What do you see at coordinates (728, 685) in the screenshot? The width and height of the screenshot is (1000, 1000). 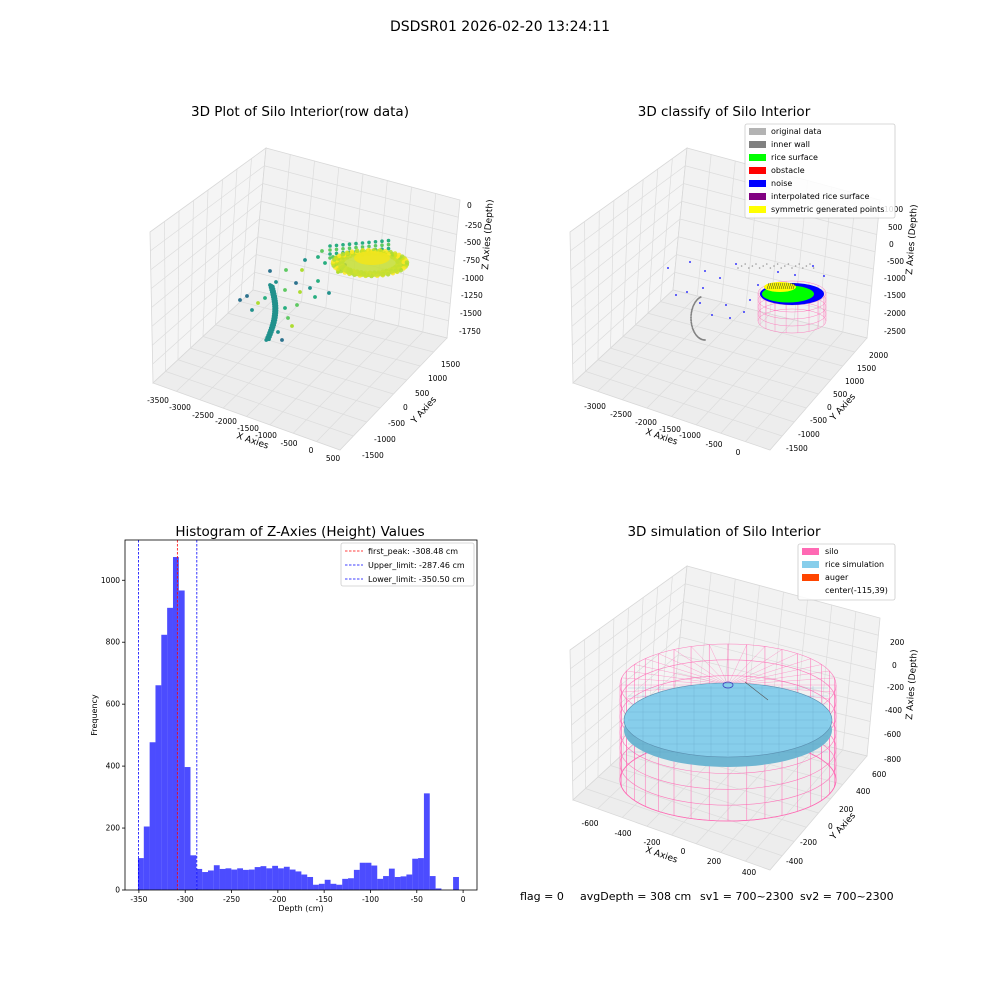 I see `auger-marker` at bounding box center [728, 685].